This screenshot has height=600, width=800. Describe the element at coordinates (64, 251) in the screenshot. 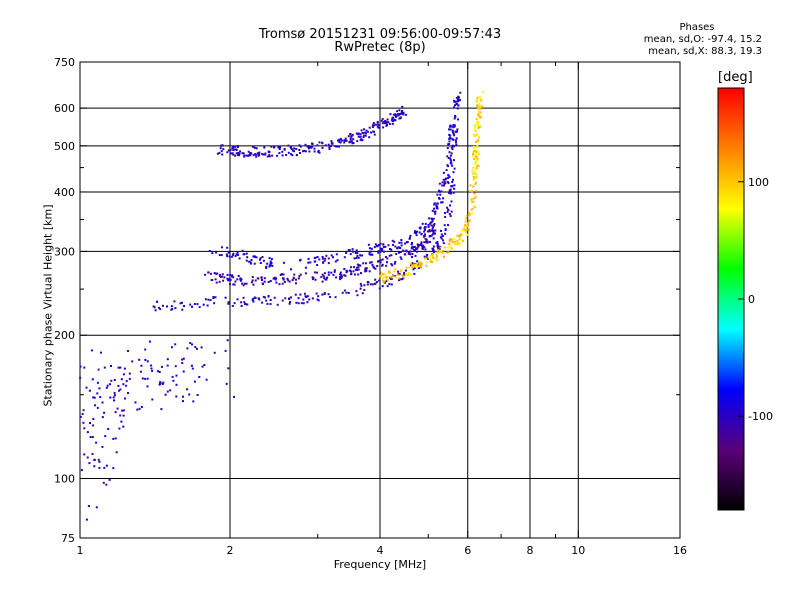

I see `y-tick-label: 300` at that location.